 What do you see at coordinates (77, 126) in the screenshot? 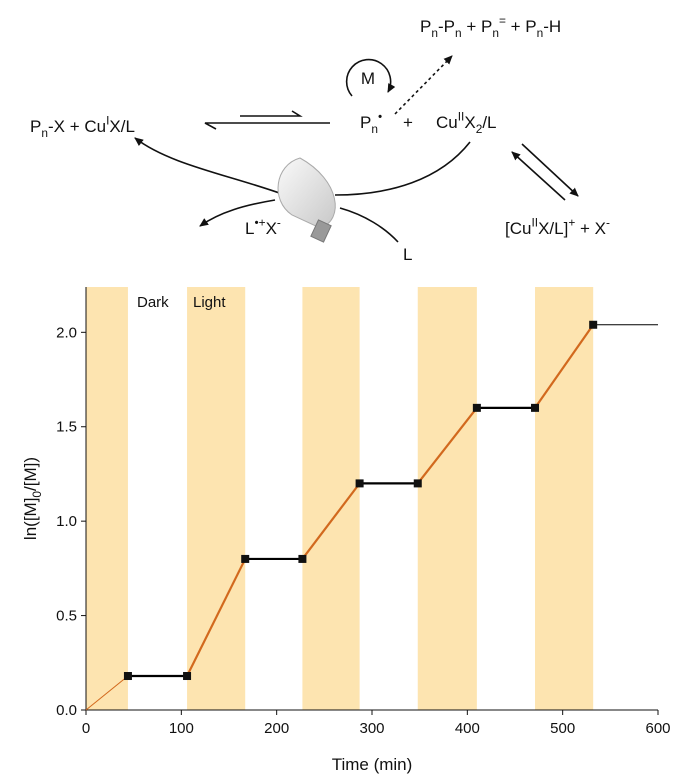
I see `text-segment: -X + Cu` at bounding box center [77, 126].